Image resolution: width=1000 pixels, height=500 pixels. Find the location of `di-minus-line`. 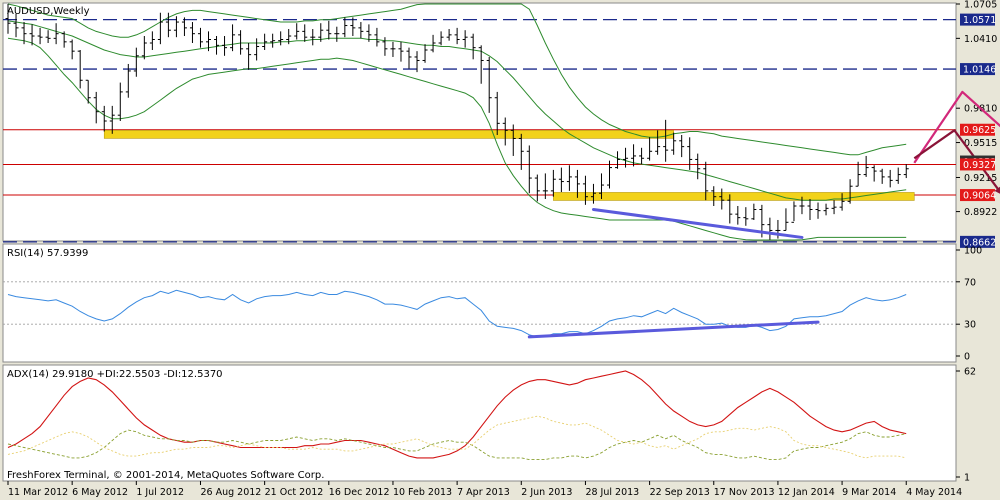

di-minus-line is located at coordinates (457, 437).